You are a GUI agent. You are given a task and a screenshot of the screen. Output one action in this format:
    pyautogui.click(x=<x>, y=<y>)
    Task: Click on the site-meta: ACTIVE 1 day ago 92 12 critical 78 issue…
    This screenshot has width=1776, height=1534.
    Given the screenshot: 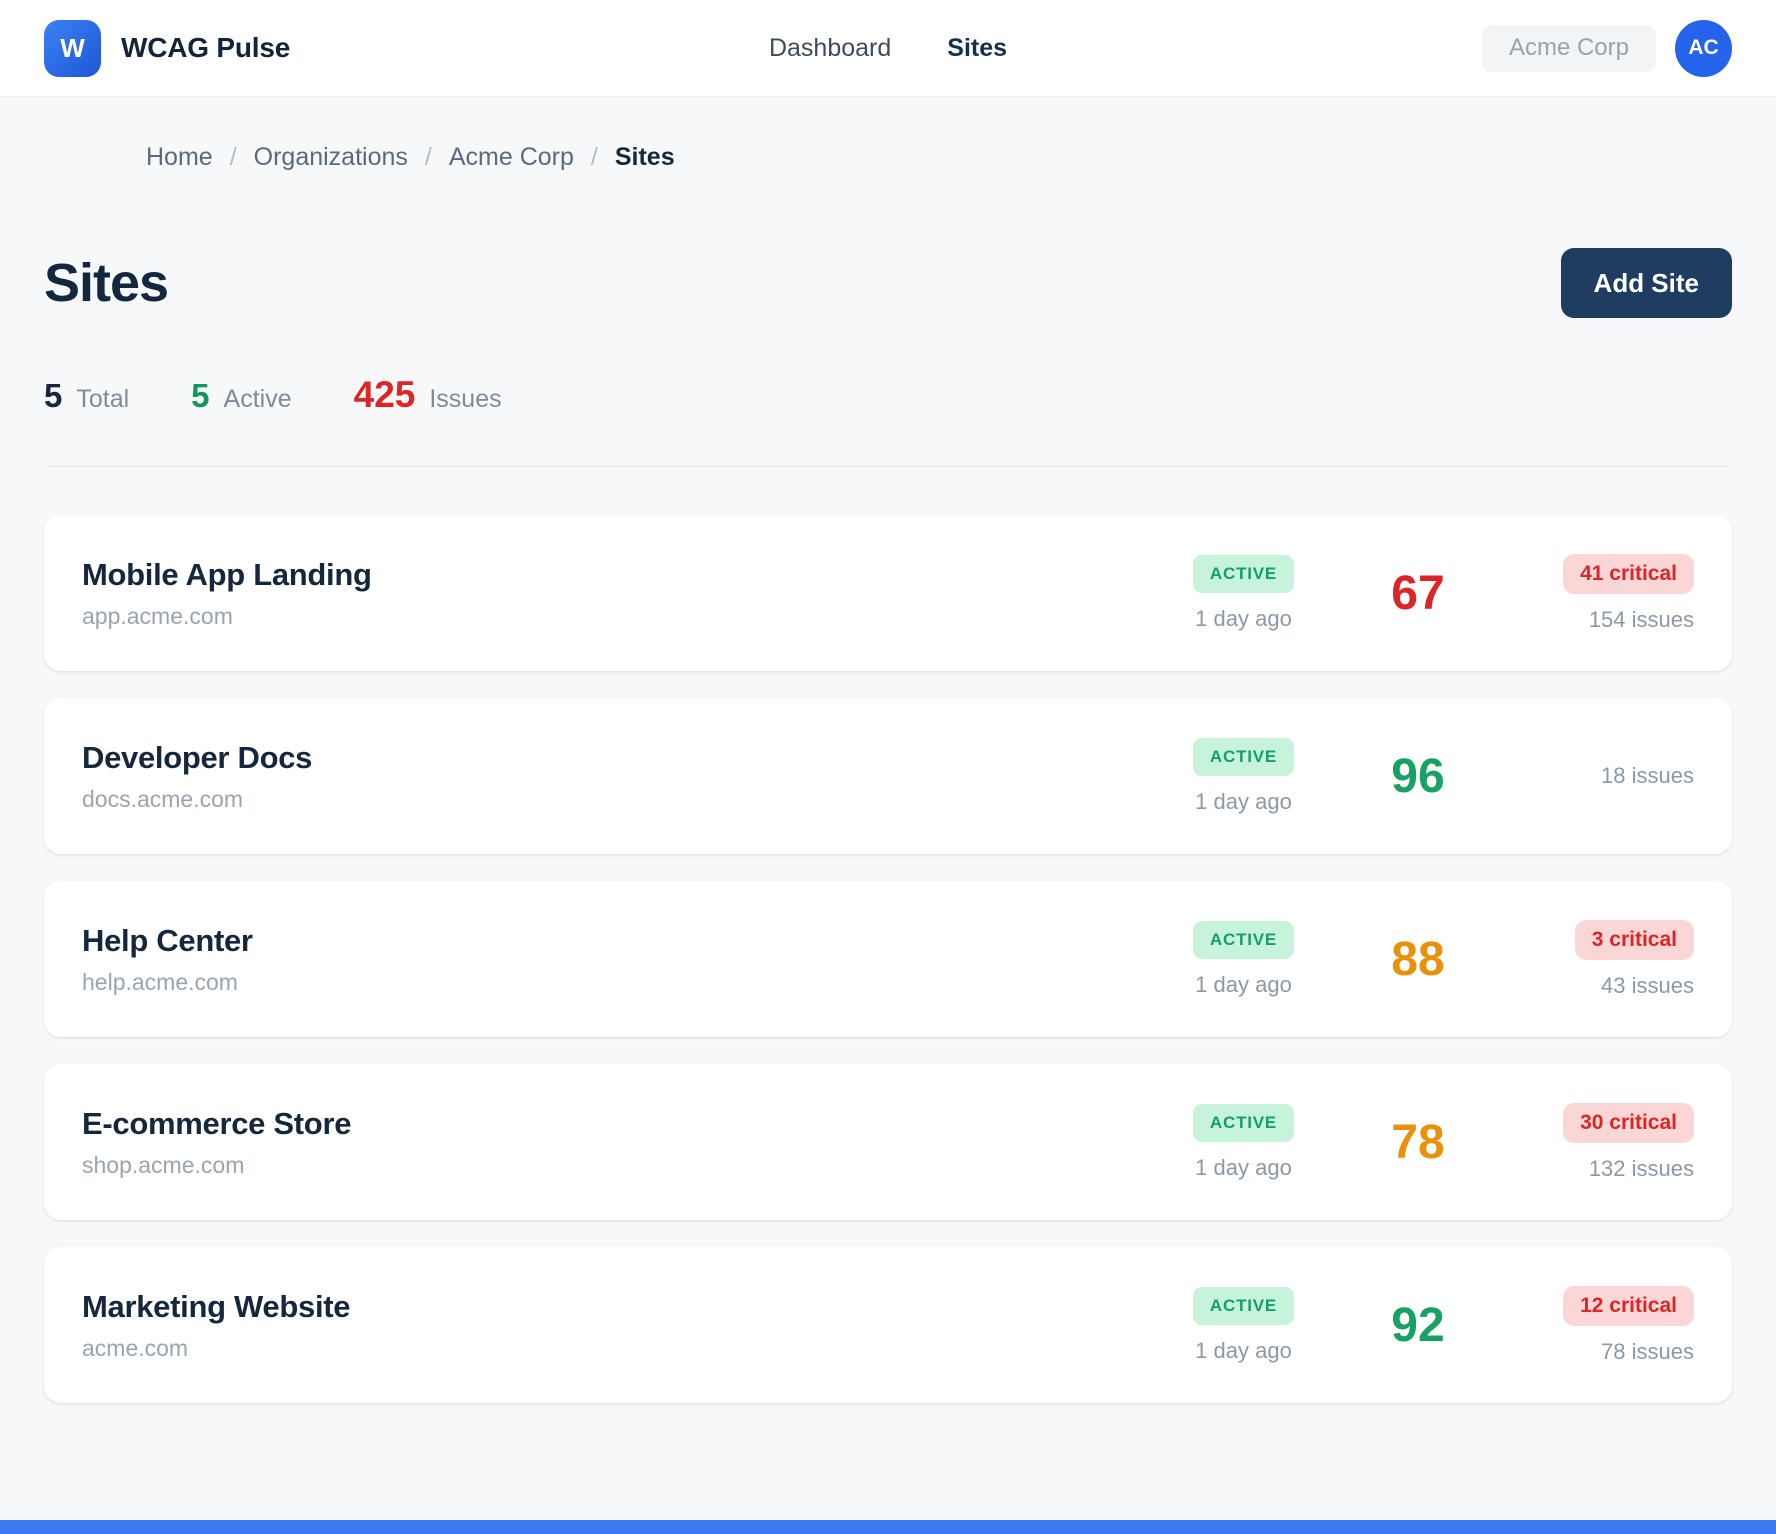 What is the action you would take?
    pyautogui.click(x=1437, y=1325)
    